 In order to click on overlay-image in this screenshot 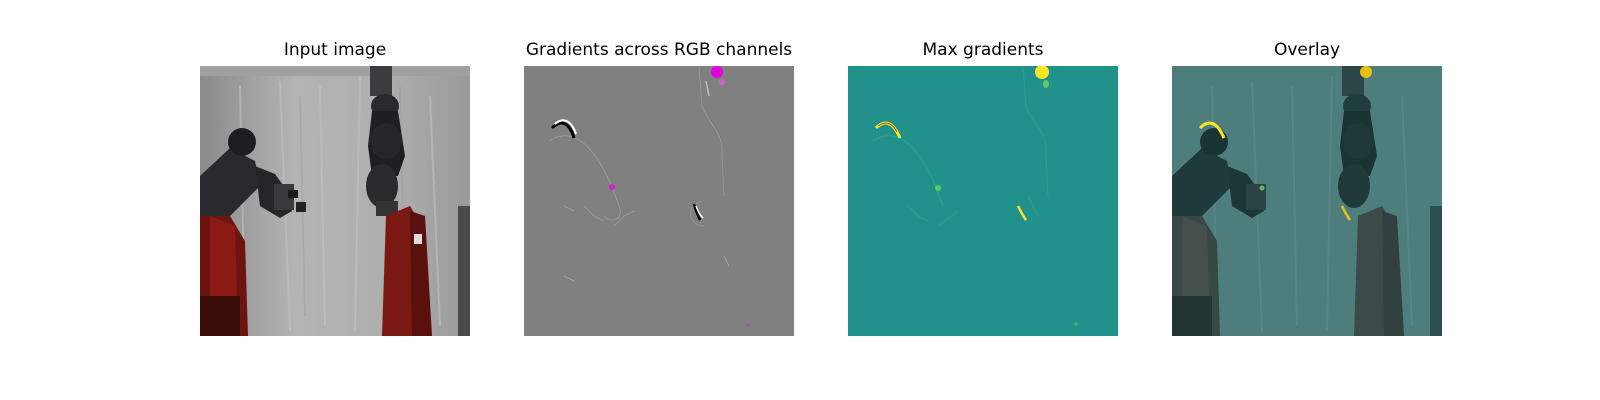, I will do `click(1307, 201)`.